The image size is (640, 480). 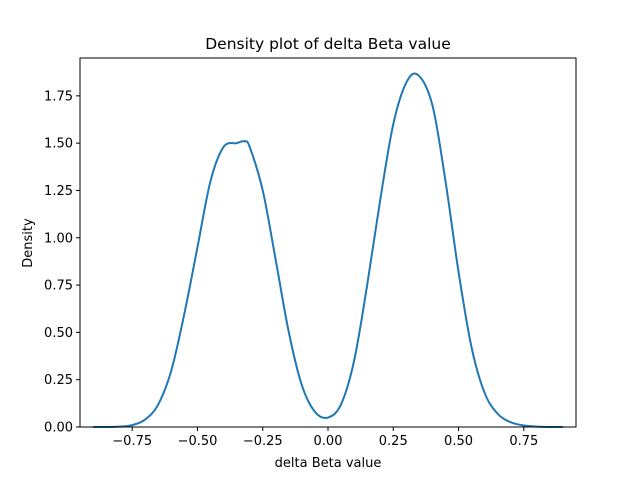 What do you see at coordinates (328, 441) in the screenshot?
I see `x-tick-label: 0.00` at bounding box center [328, 441].